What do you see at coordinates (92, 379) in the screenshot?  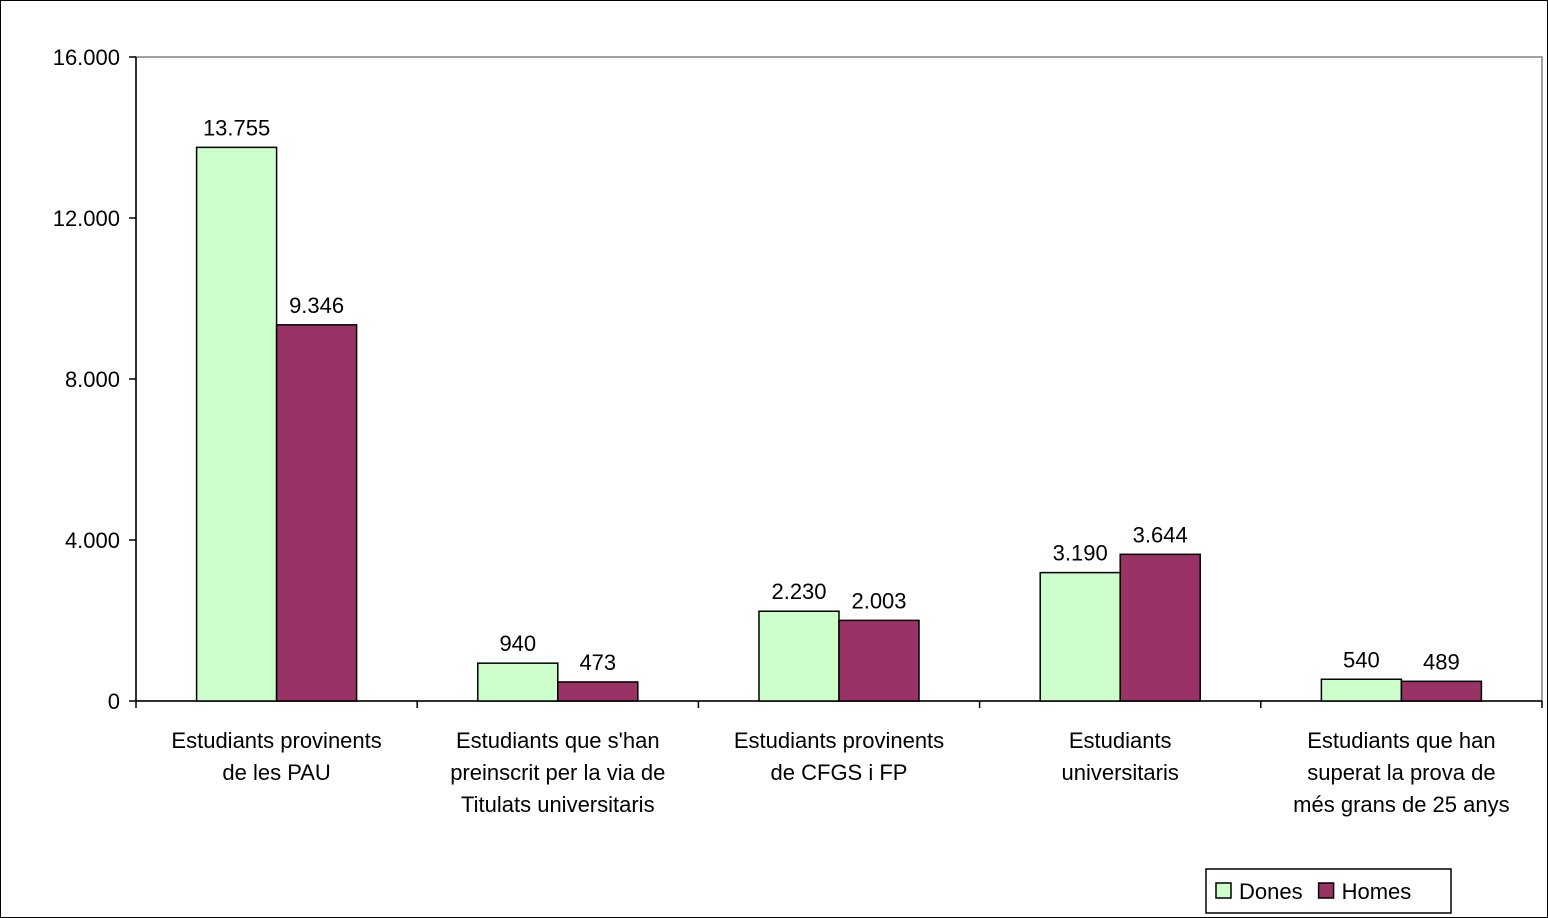 I see `y-tick-label: 8.000` at bounding box center [92, 379].